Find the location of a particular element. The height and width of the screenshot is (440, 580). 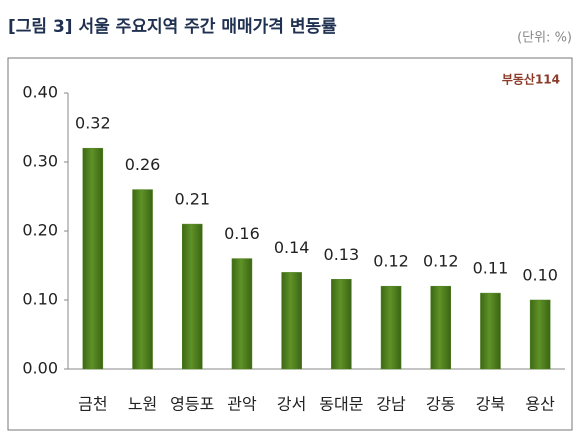

x-tick-label: 강동 is located at coordinates (440, 404).